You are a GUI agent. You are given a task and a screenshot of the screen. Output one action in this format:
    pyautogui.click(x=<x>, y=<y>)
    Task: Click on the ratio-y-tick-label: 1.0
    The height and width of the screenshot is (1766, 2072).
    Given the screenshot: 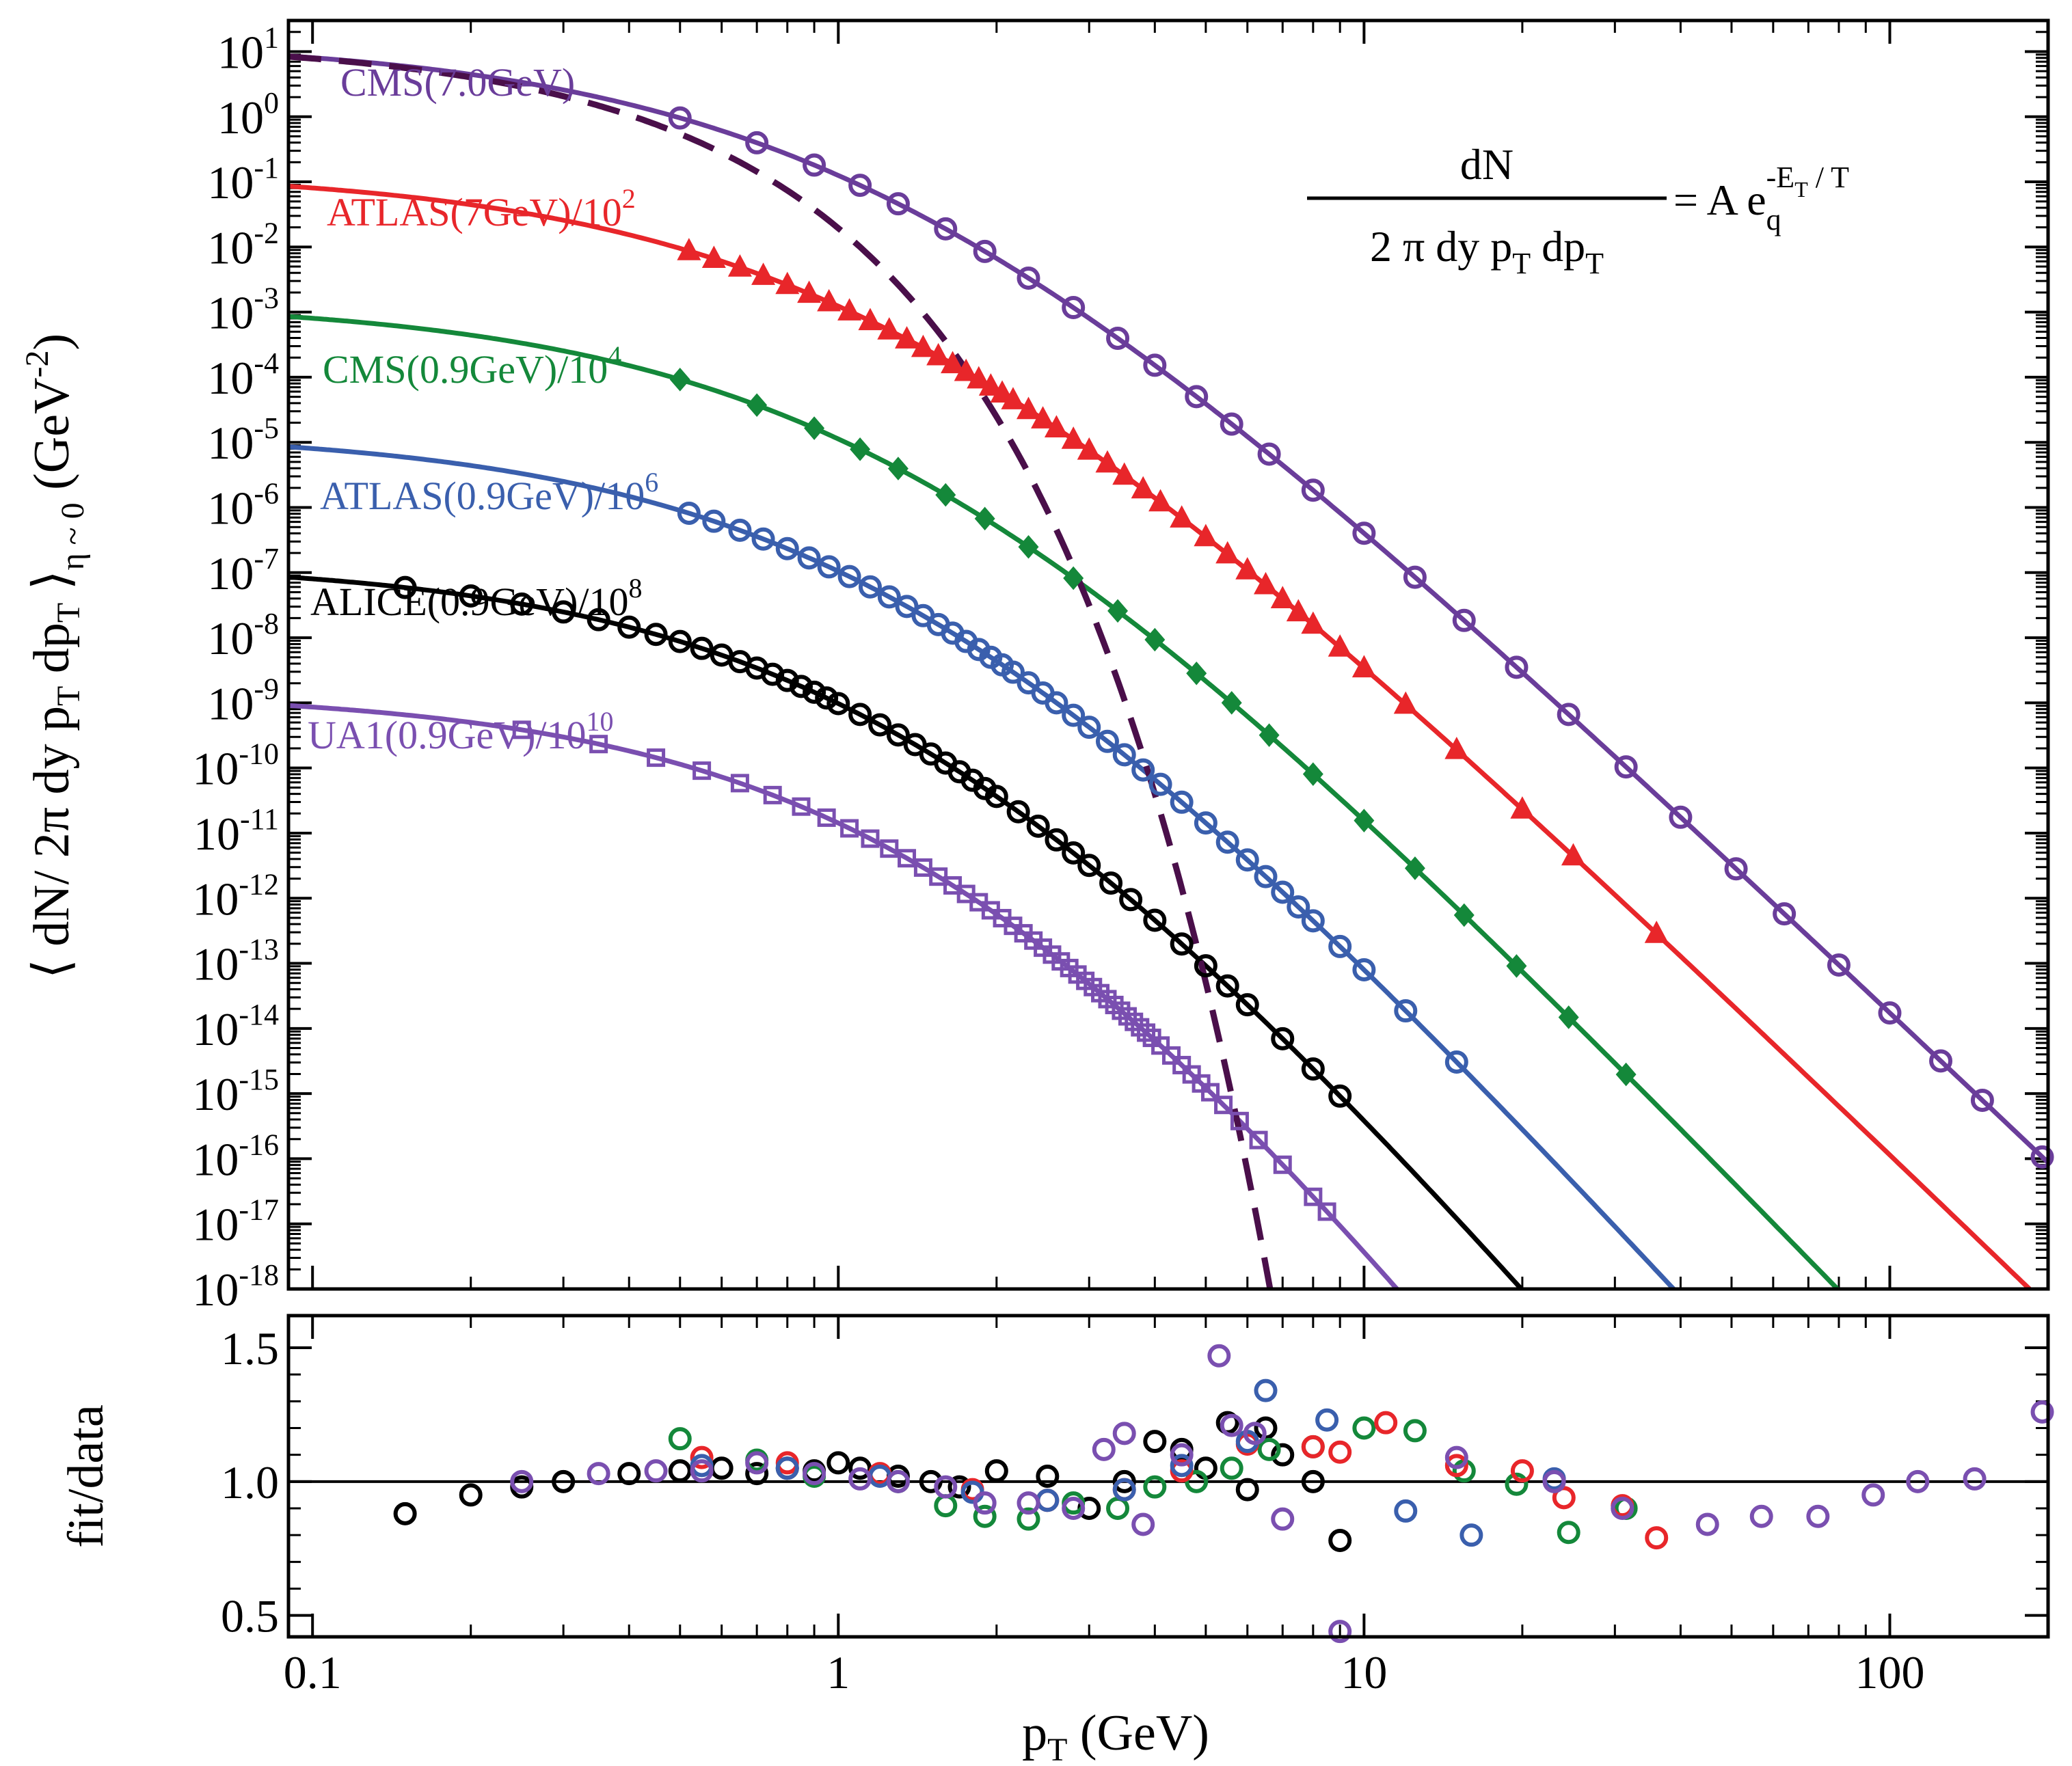 What is the action you would take?
    pyautogui.click(x=250, y=1482)
    